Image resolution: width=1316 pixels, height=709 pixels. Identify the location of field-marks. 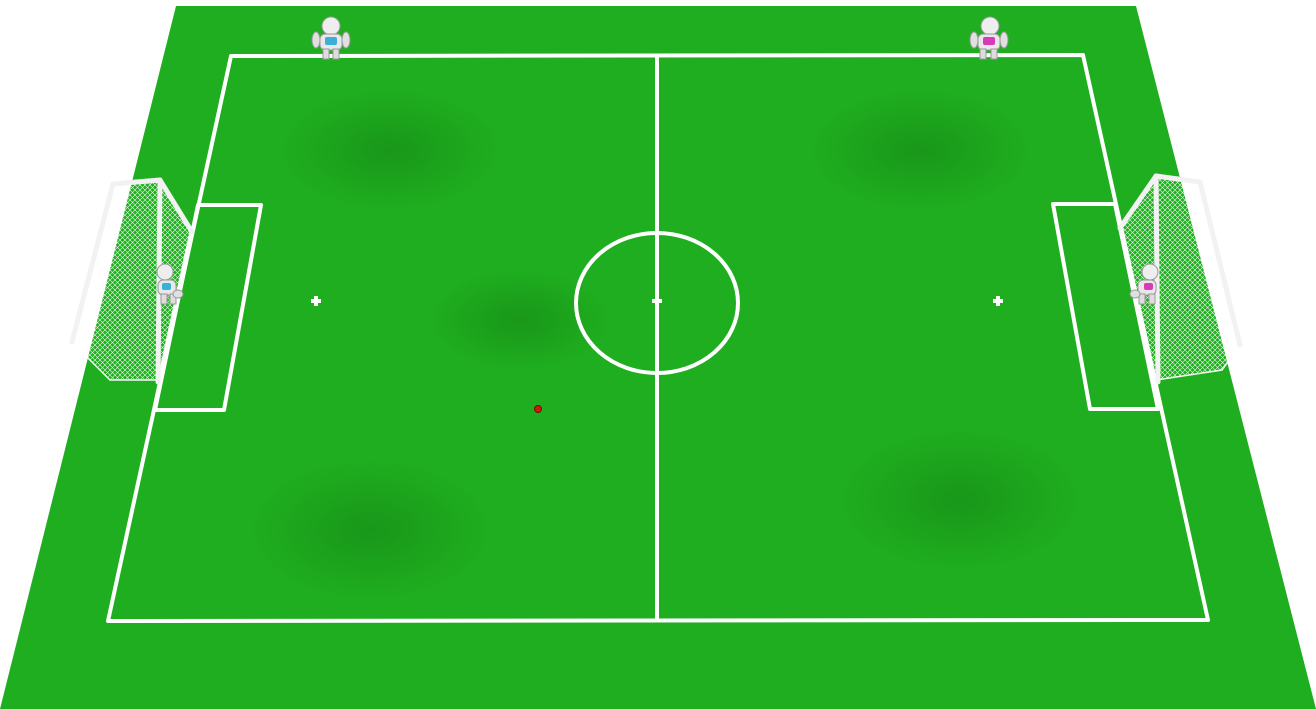
(657, 301).